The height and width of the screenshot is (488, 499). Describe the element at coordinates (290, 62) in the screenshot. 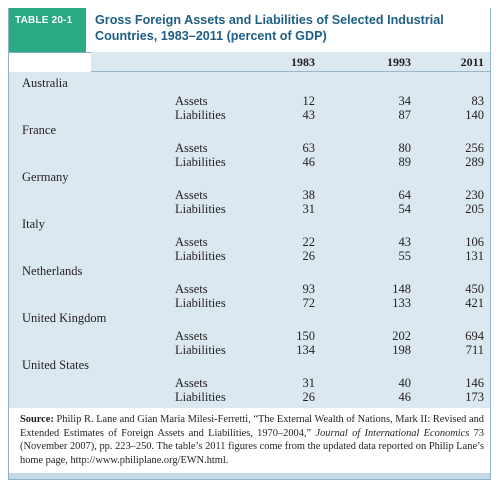

I see `column-header-row: 1983 1993 2011` at that location.